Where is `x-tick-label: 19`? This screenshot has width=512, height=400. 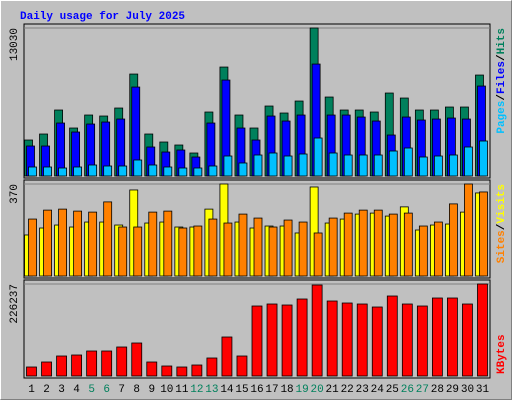 x-tick-label: 19 is located at coordinates (301, 390).